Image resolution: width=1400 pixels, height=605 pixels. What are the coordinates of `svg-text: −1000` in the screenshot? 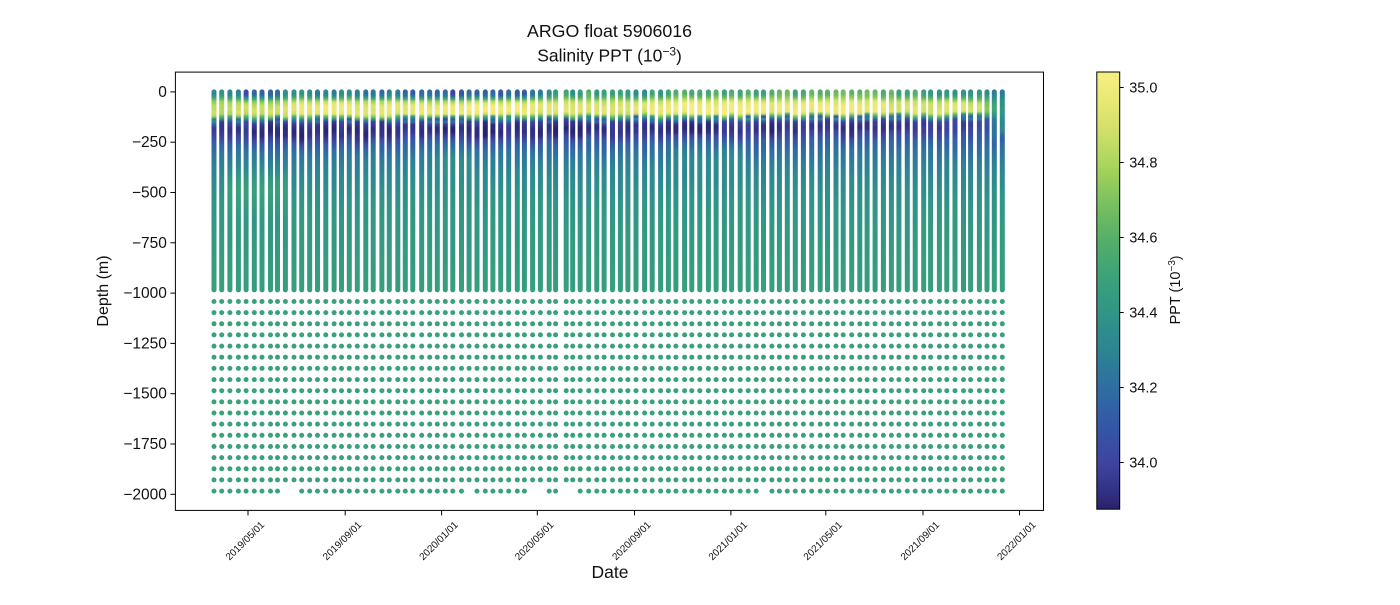 It's located at (145, 293).